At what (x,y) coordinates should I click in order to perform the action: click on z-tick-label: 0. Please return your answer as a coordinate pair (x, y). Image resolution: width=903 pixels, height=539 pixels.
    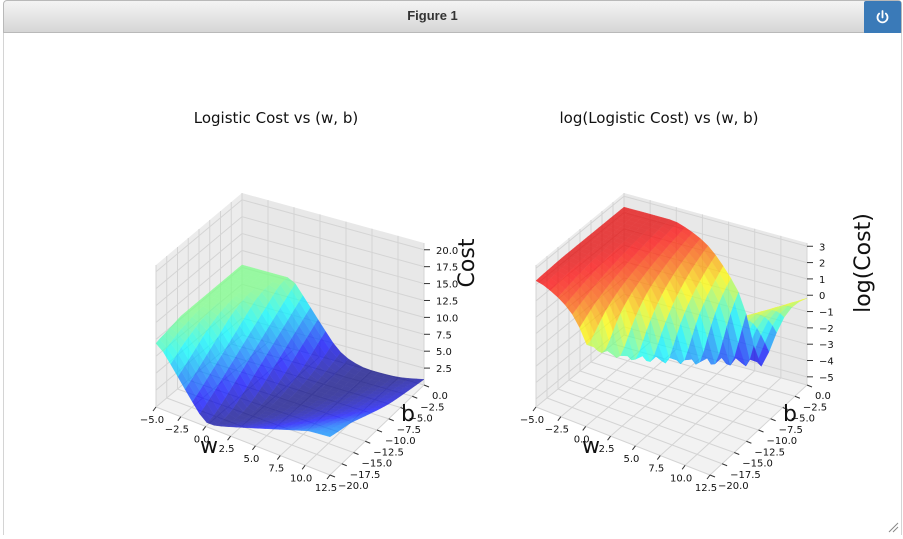
    Looking at the image, I should click on (822, 296).